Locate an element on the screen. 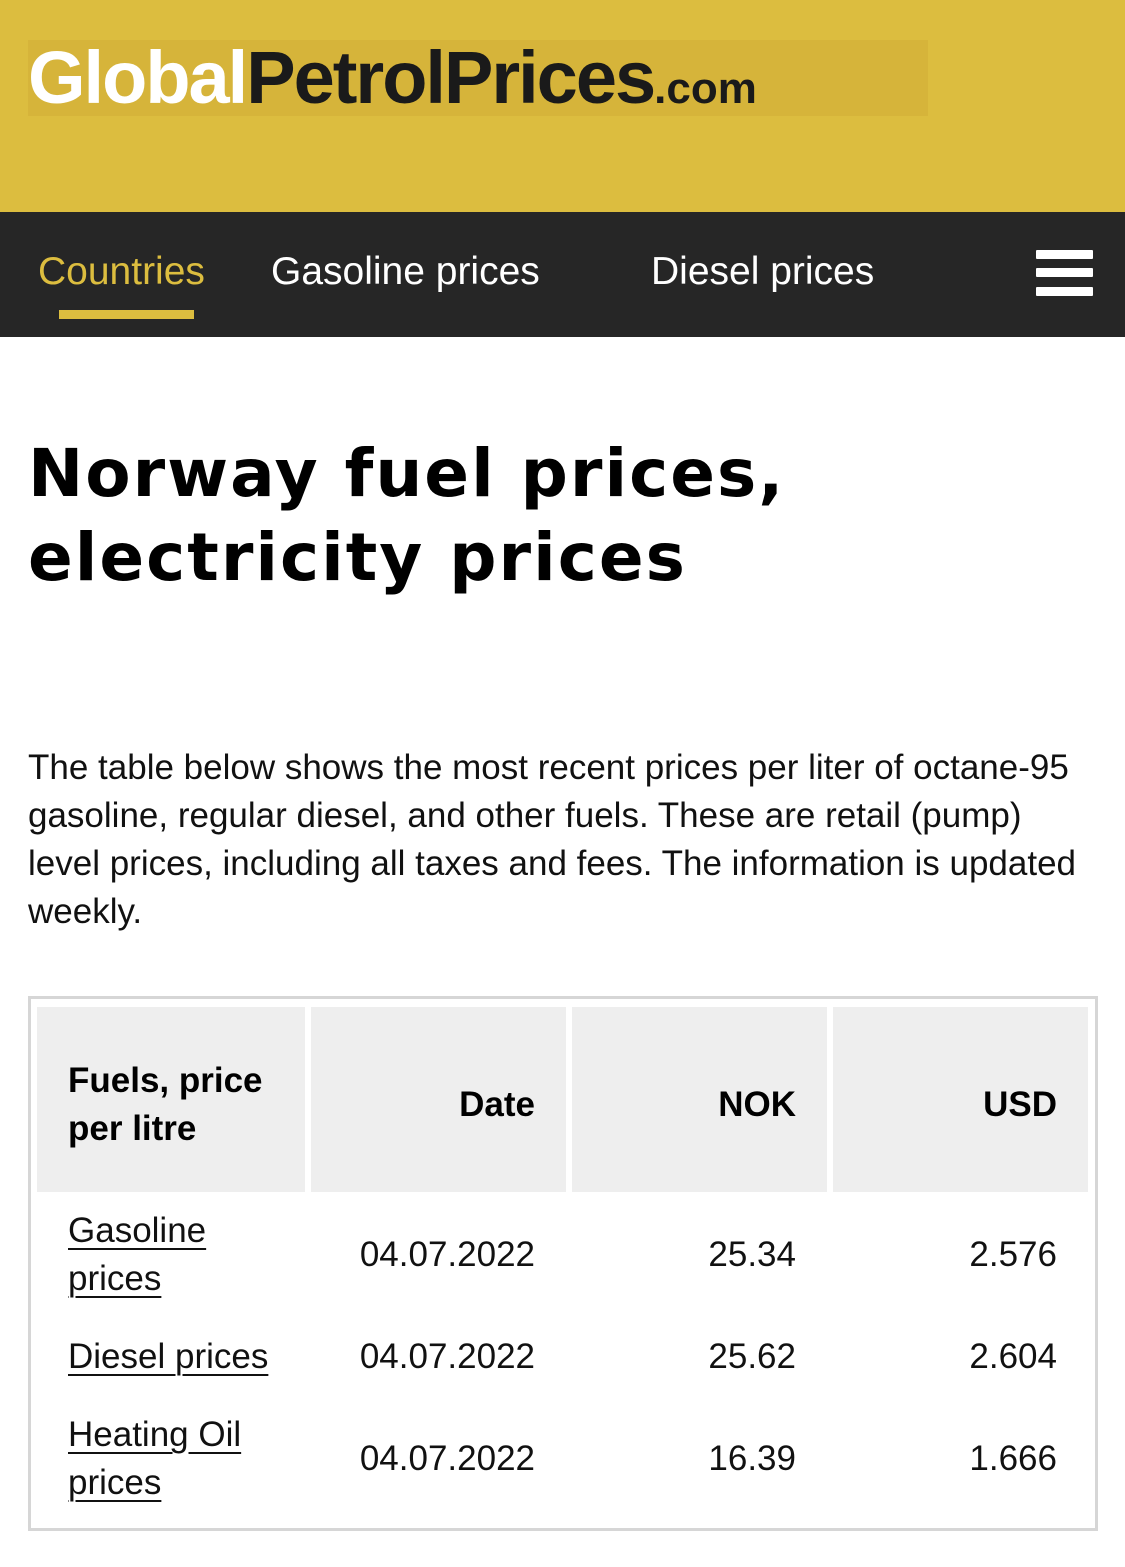  diesel-prices-link: Diesel prices is located at coordinates (168, 1356).